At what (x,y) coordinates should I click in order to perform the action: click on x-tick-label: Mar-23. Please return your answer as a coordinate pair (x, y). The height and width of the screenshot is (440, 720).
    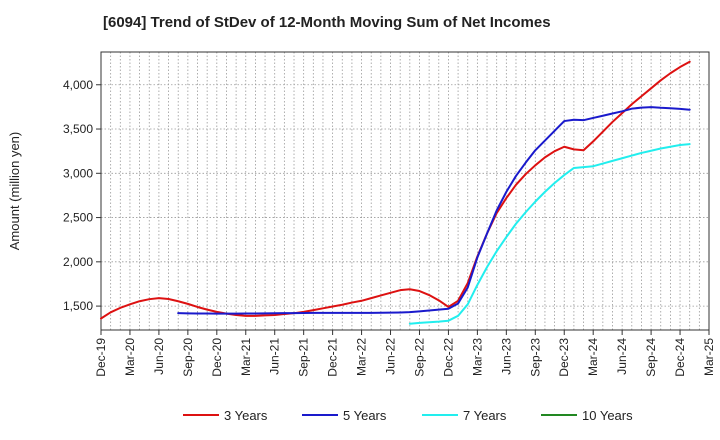
    Looking at the image, I should click on (477, 357).